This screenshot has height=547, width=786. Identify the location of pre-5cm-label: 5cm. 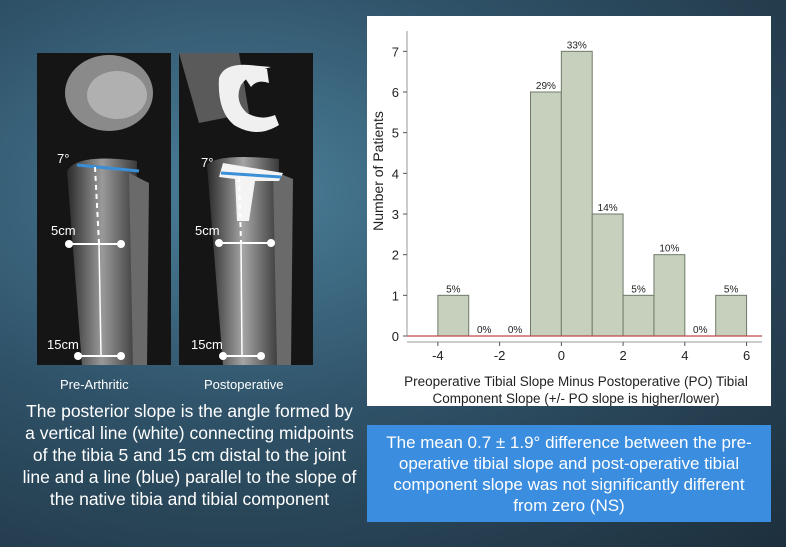
(63, 230).